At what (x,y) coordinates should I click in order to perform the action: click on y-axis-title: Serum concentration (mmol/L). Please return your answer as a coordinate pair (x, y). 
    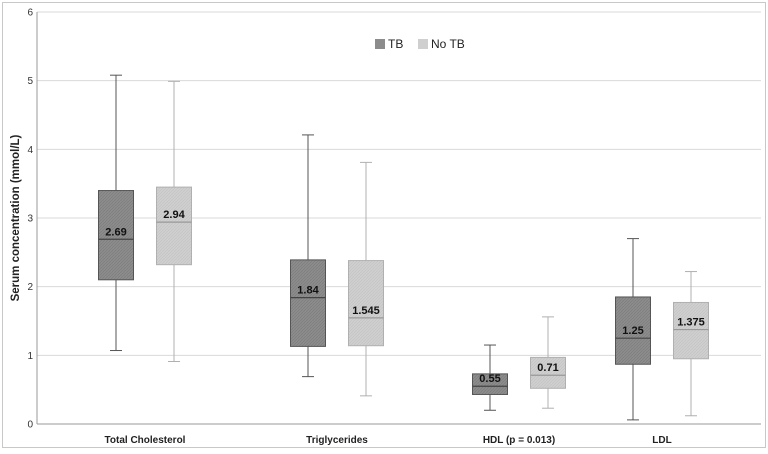
    Looking at the image, I should click on (16, 217).